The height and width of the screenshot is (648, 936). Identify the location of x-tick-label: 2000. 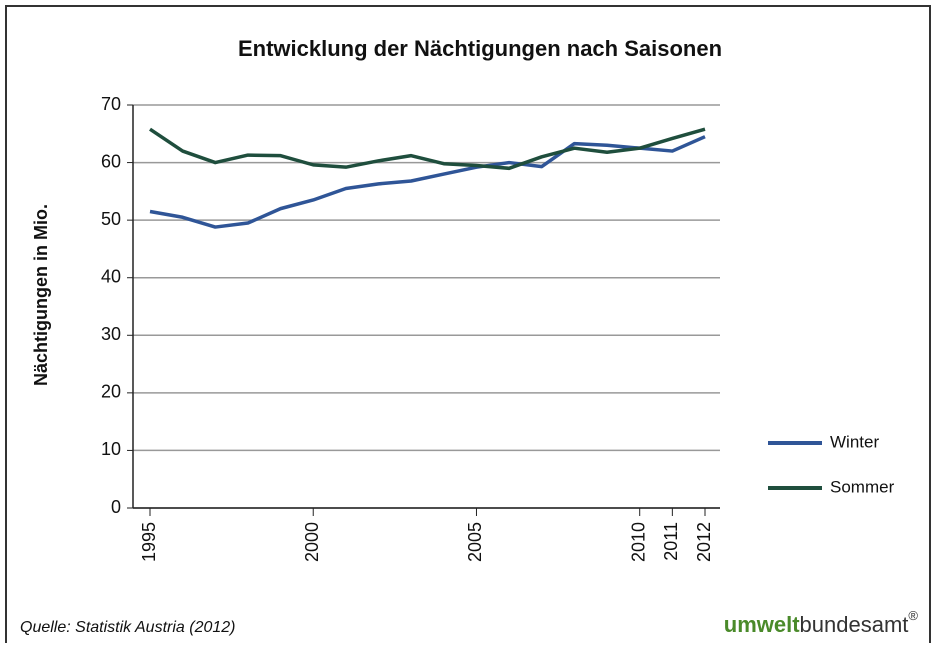
(312, 542).